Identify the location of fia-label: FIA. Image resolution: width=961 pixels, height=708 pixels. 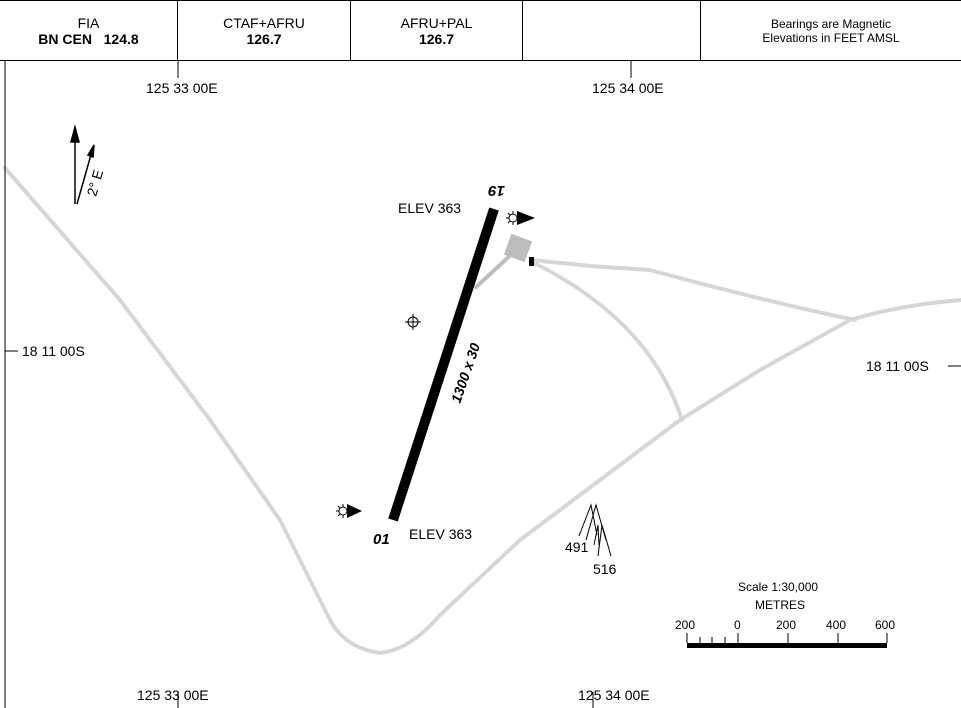
(88, 22).